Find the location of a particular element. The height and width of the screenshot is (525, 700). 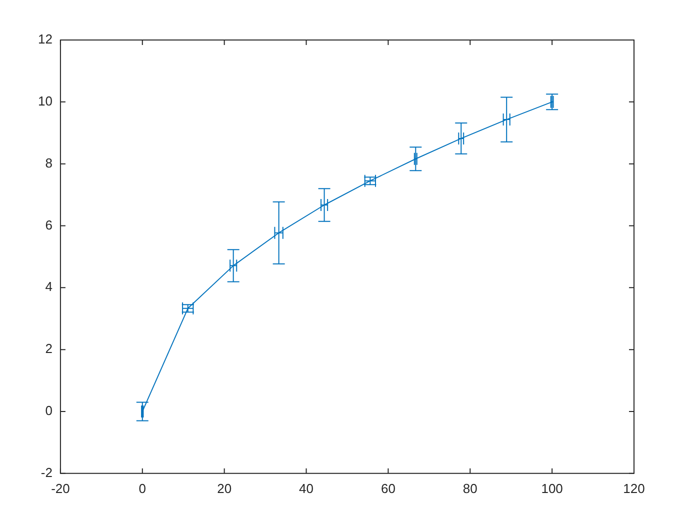

y-tick-label: 2 is located at coordinates (48, 348).